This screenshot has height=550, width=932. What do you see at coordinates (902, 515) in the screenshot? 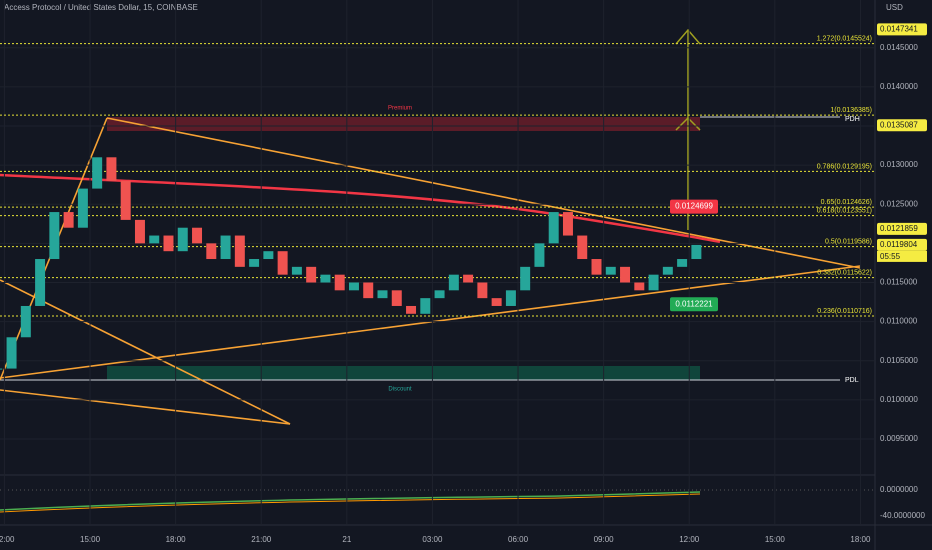
I see `indicator-tick: -40.0000000` at bounding box center [902, 515].